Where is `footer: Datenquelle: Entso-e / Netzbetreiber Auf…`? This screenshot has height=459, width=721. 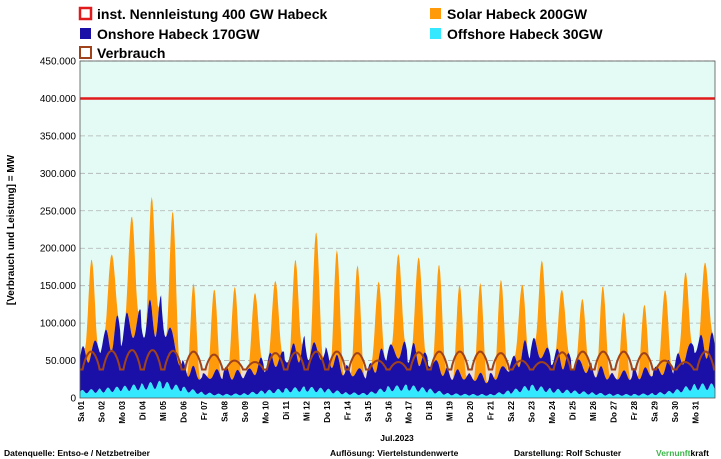
footer: Datenquelle: Entso-e / Netzbetreiber Auf… is located at coordinates (356, 453).